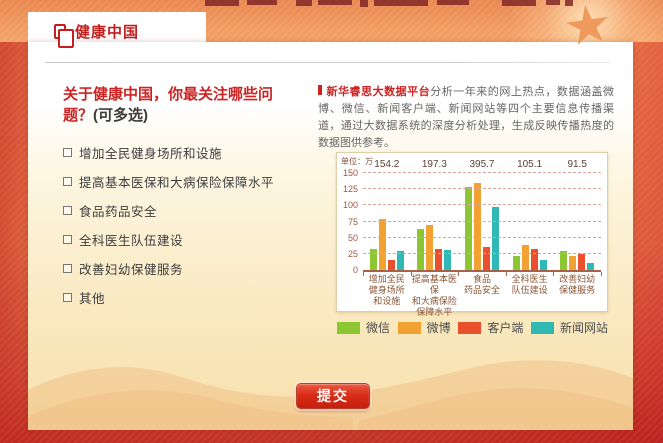 The image size is (663, 443). I want to click on chart-y-axis: 0 25 50 75 100 125 150, so click(348, 221).